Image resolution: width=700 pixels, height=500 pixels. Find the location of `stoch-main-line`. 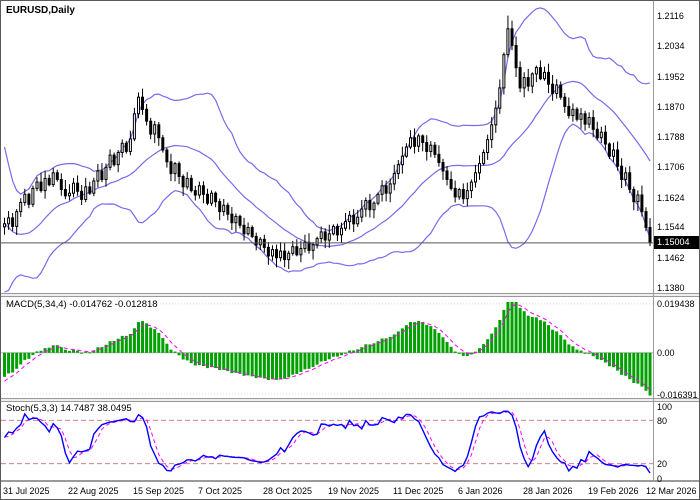

stoch-main-line is located at coordinates (327, 442).